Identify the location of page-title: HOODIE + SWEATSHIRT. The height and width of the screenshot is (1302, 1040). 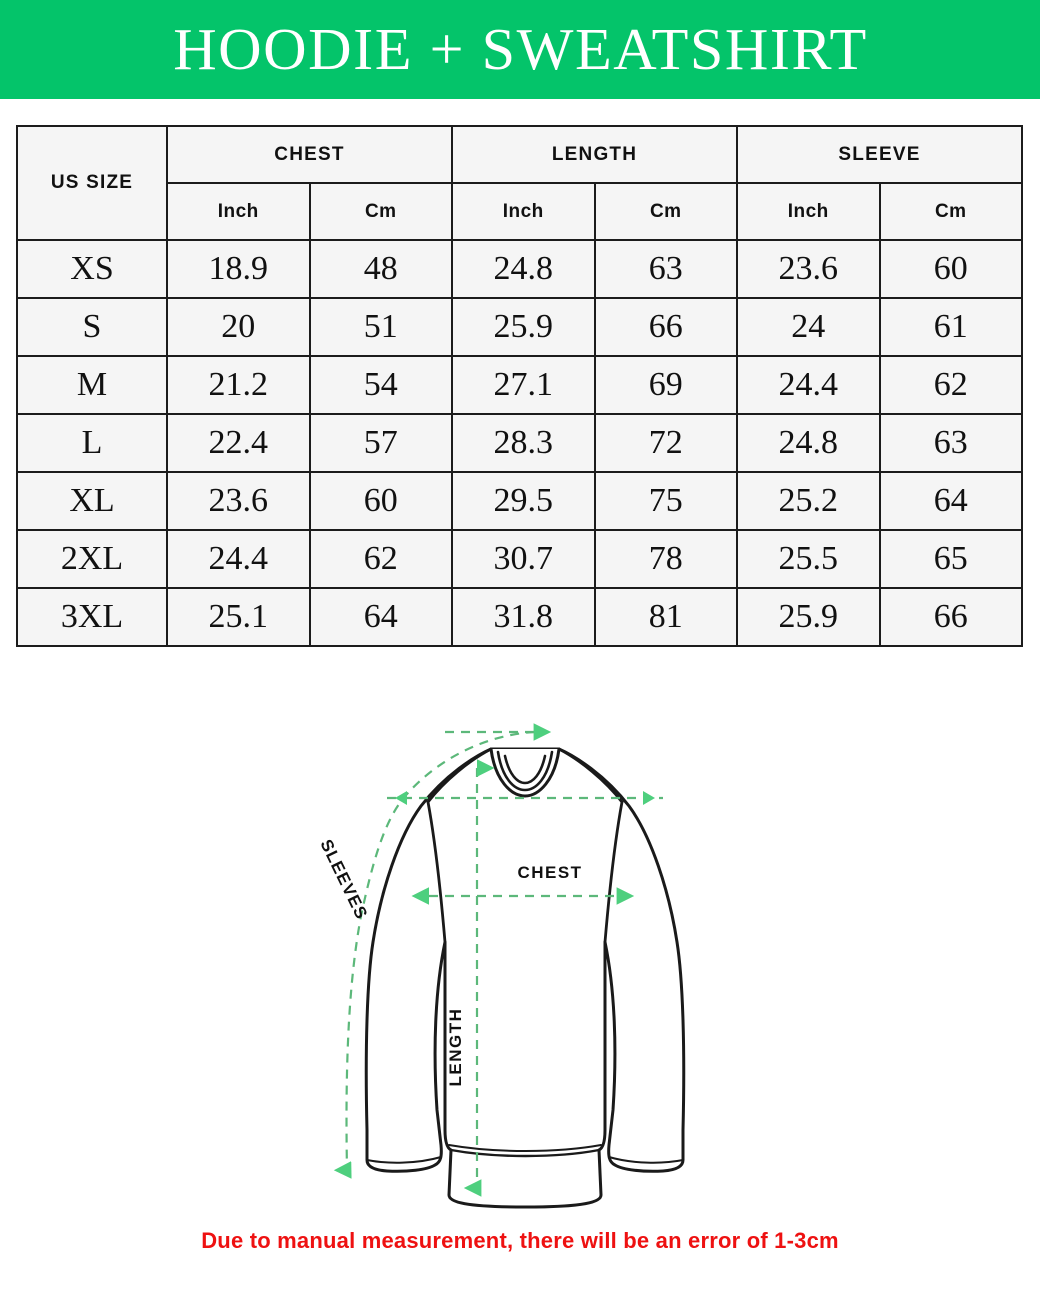
(520, 49).